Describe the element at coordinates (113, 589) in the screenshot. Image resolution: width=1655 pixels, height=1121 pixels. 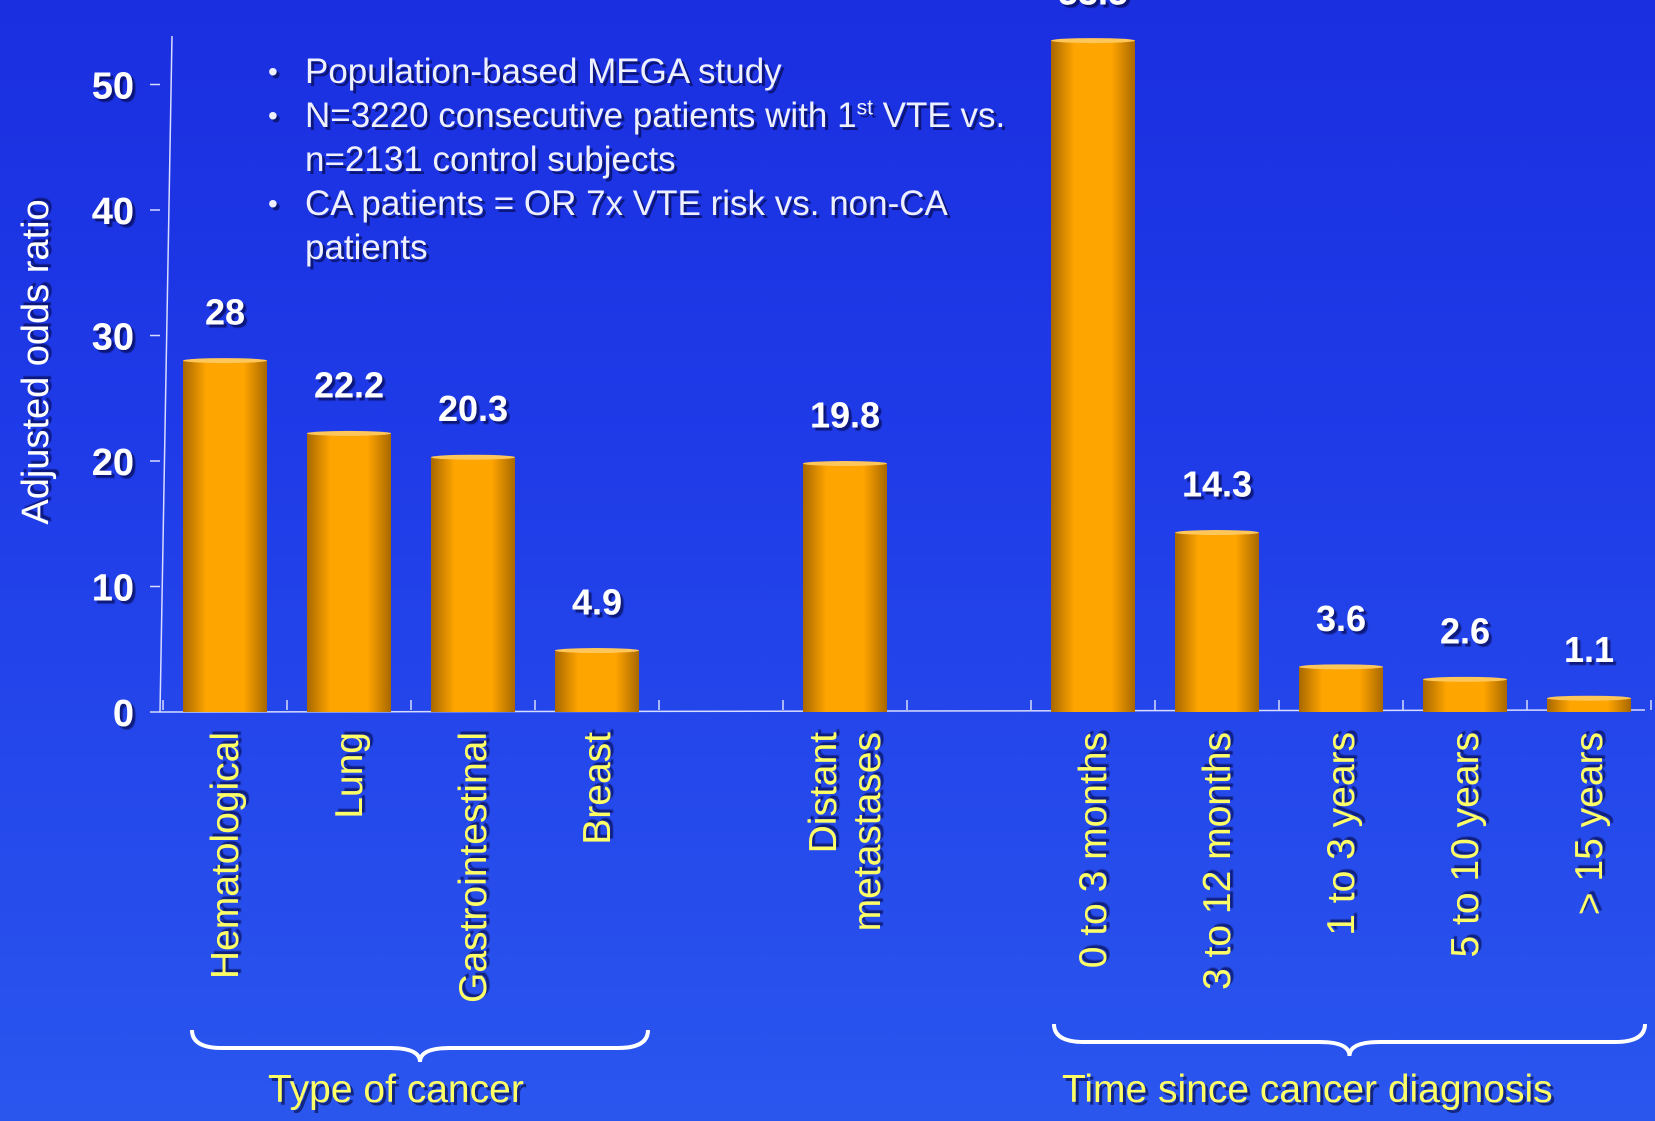
I see `y-tick-label: 10` at that location.